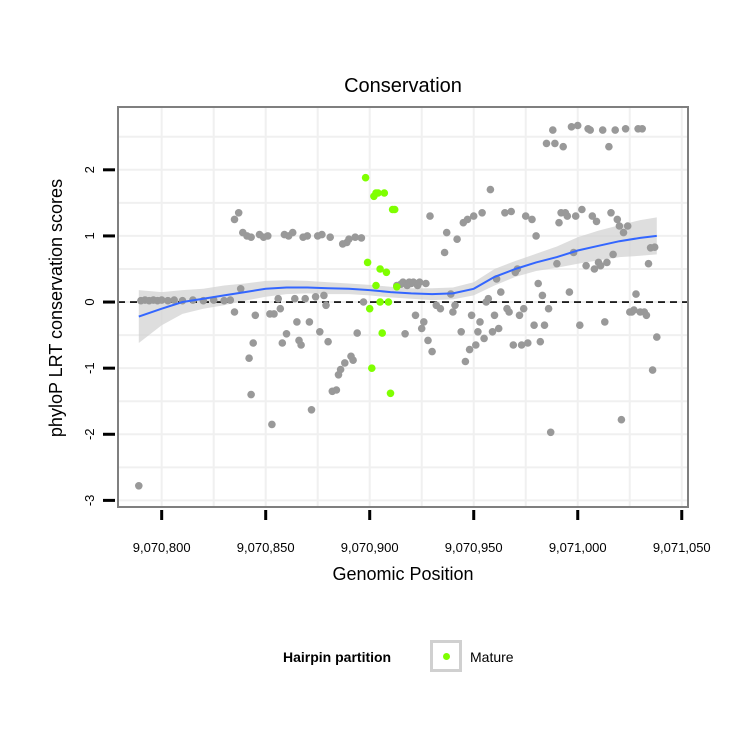 This screenshot has width=750, height=750. What do you see at coordinates (89, 169) in the screenshot?
I see `y-tick-label: 2` at bounding box center [89, 169].